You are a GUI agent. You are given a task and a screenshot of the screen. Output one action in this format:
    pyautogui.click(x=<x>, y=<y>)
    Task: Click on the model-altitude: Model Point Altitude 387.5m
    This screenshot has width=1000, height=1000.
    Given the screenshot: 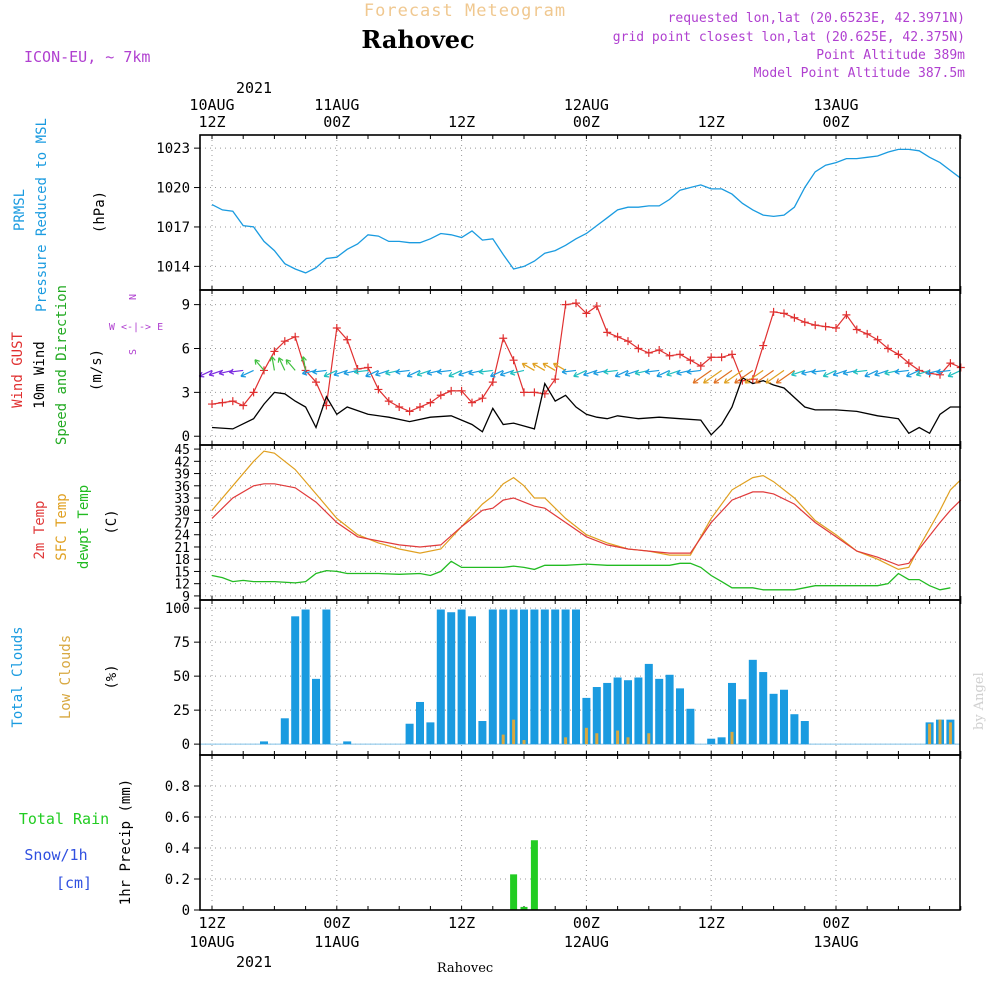 What is the action you would take?
    pyautogui.click(x=859, y=73)
    